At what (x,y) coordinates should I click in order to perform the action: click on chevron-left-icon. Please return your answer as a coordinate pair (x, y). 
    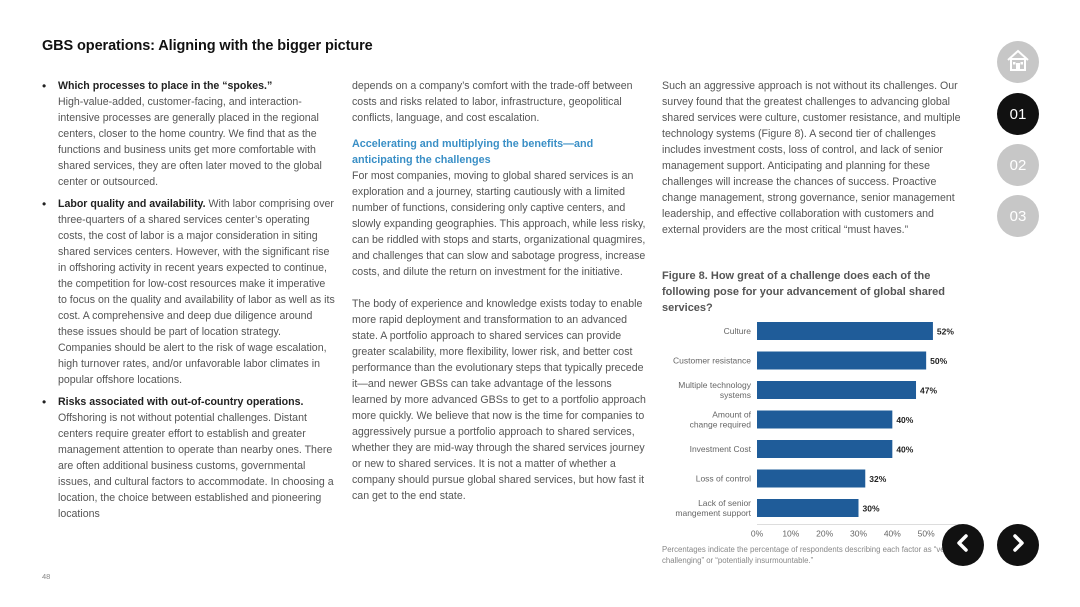
    Looking at the image, I should click on (963, 545).